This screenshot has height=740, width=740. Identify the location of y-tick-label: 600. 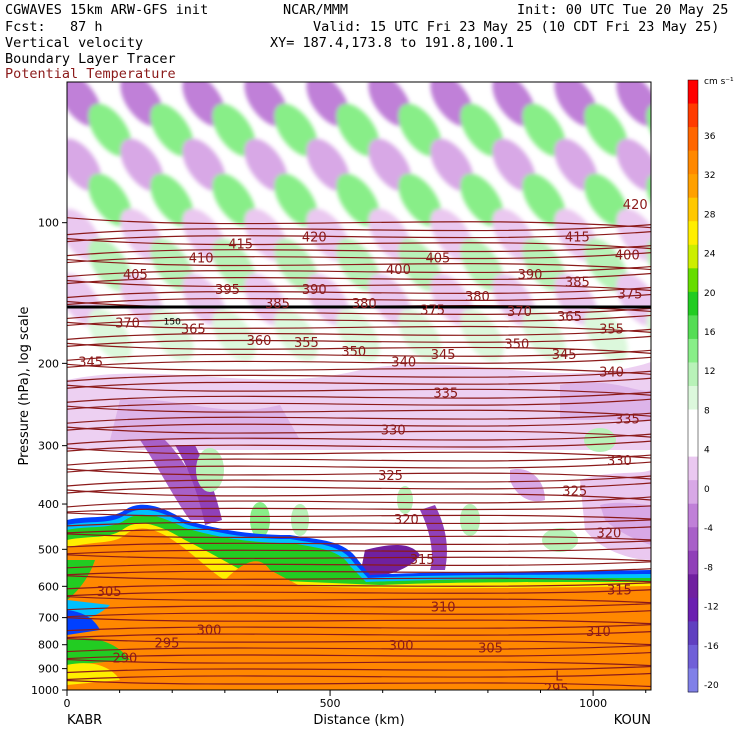
(48, 586).